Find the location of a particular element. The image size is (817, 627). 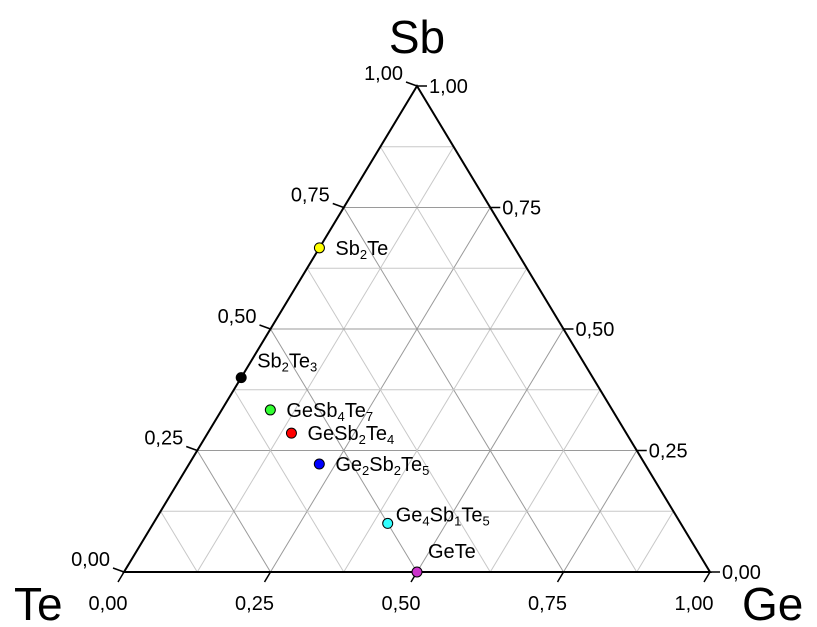

tick-label-right: 1,00 is located at coordinates (448, 87).